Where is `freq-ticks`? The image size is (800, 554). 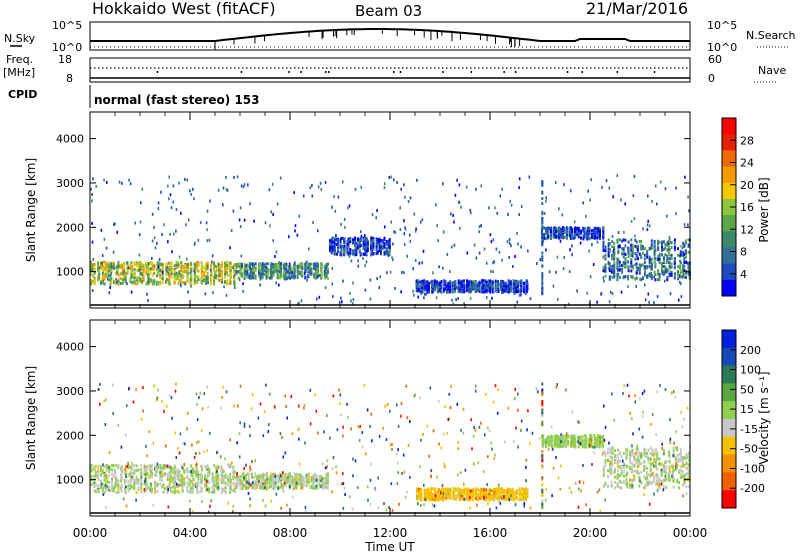 freq-ticks is located at coordinates (406, 72).